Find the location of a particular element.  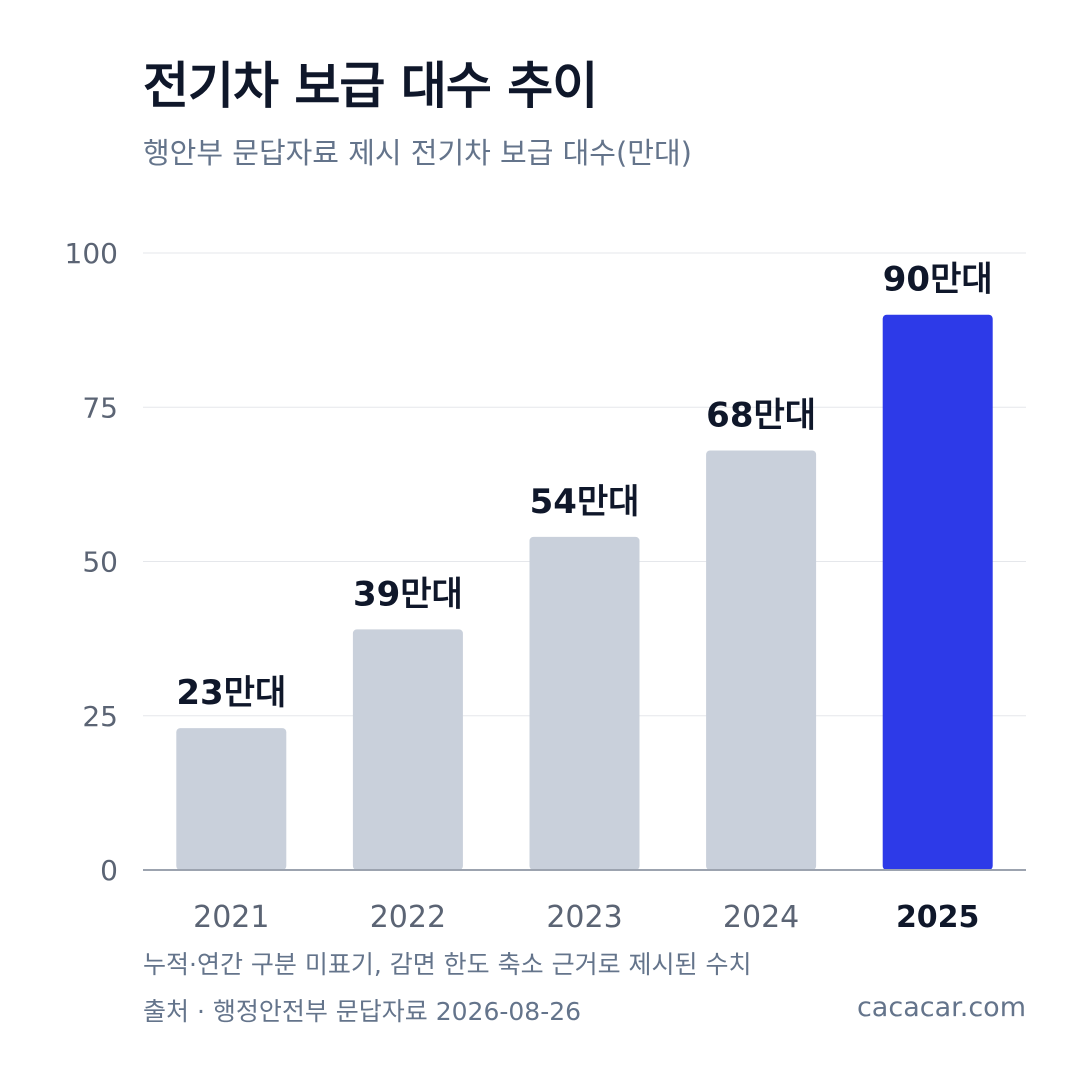

footnote: 누적·연간 구분 미표기, 감면 한도 축소 근거로 제시된 수치 is located at coordinates (447, 964).